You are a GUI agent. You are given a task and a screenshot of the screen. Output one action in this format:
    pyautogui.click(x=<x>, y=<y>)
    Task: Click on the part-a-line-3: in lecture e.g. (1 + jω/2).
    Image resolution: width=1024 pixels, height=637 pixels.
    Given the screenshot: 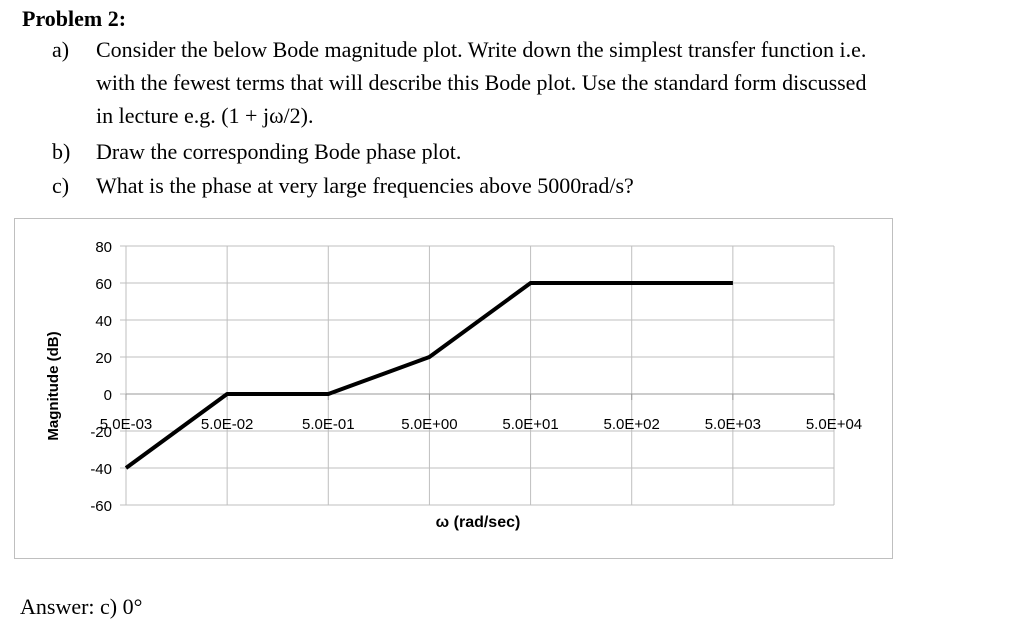 What is the action you would take?
    pyautogui.click(x=205, y=115)
    